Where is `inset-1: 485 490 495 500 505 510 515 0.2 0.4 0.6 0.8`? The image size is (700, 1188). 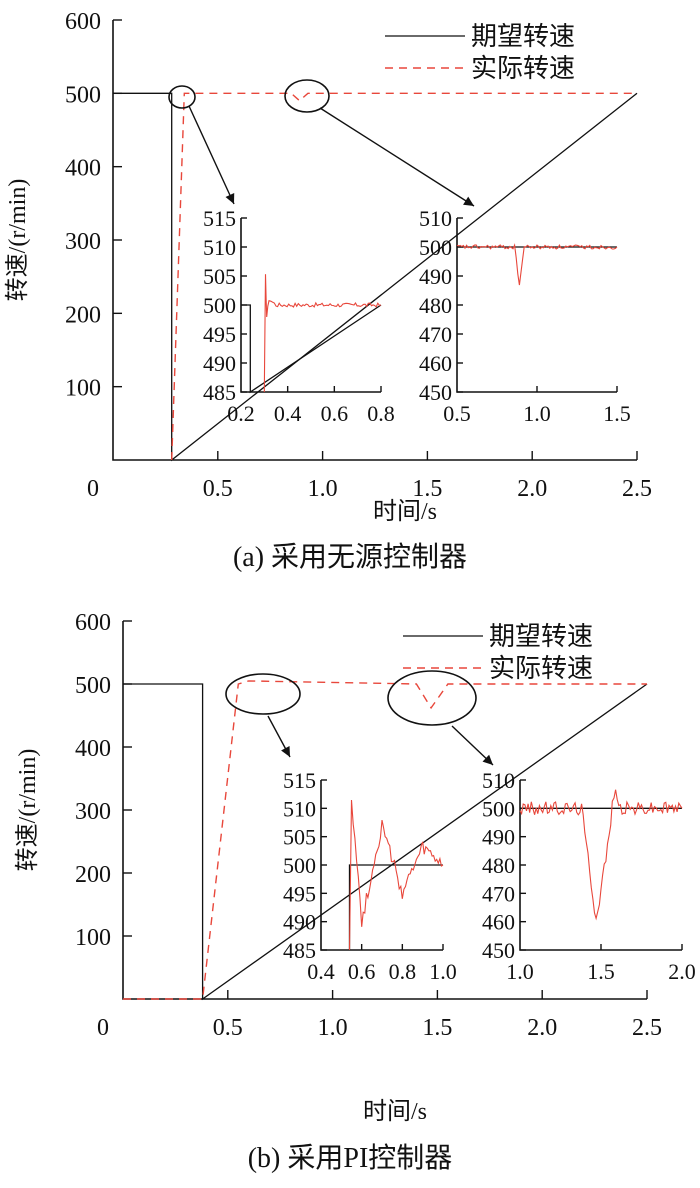
inset-1: 485 490 495 500 505 510 515 0.2 0.4 0.6 0.8 is located at coordinates (299, 316).